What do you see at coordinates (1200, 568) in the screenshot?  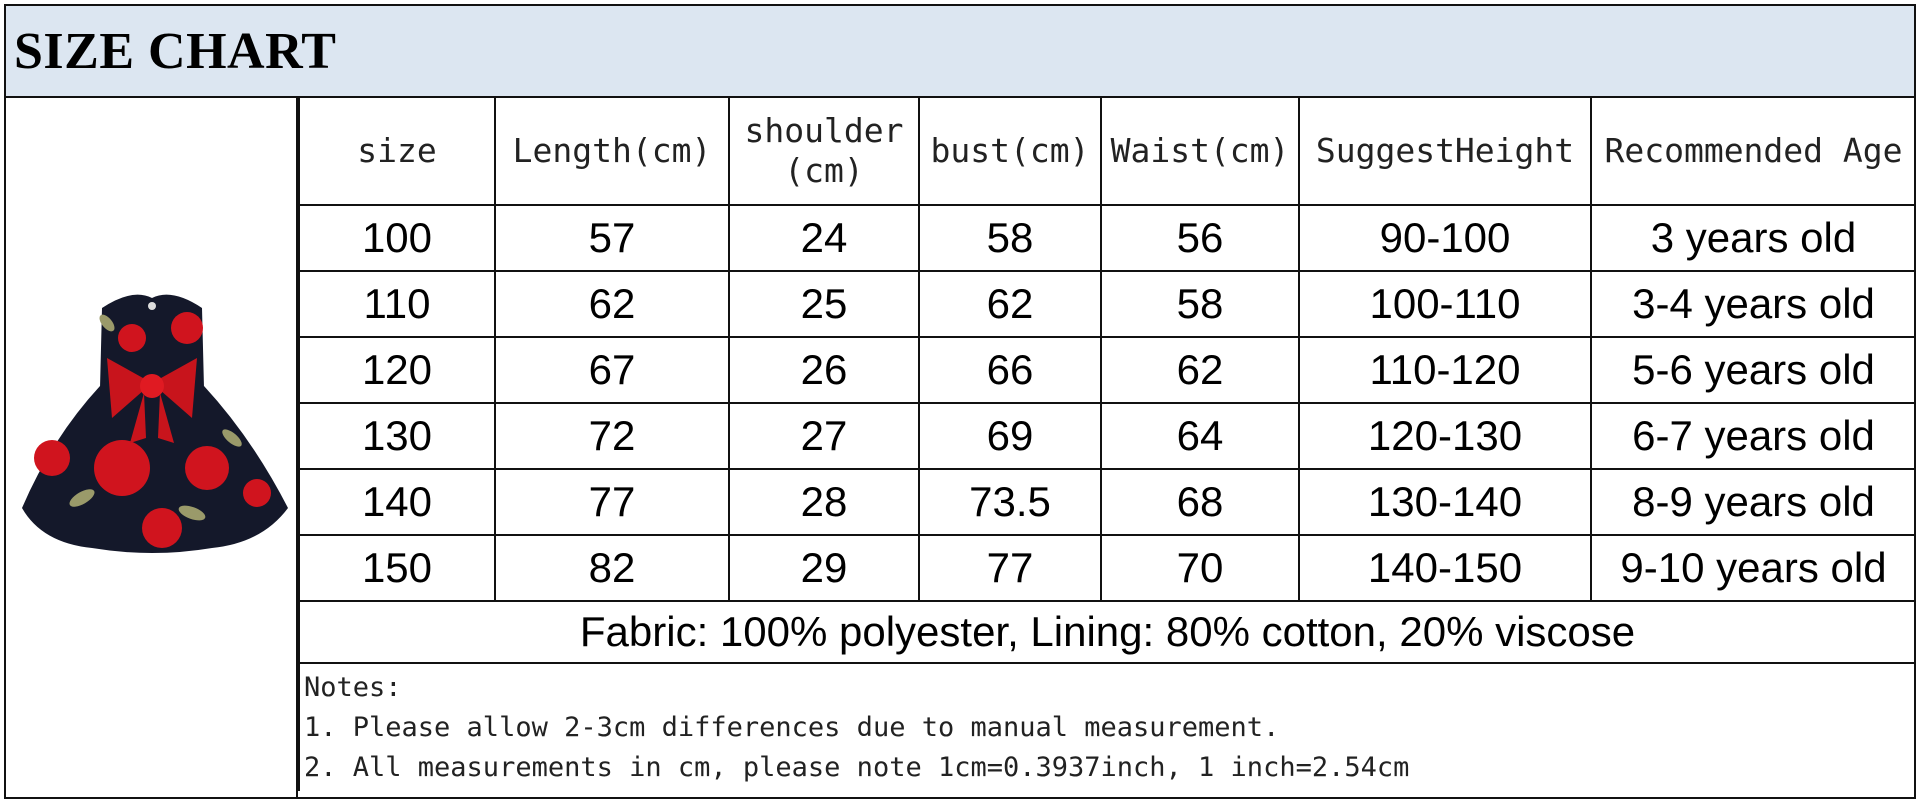 I see `cell-waist: 70` at bounding box center [1200, 568].